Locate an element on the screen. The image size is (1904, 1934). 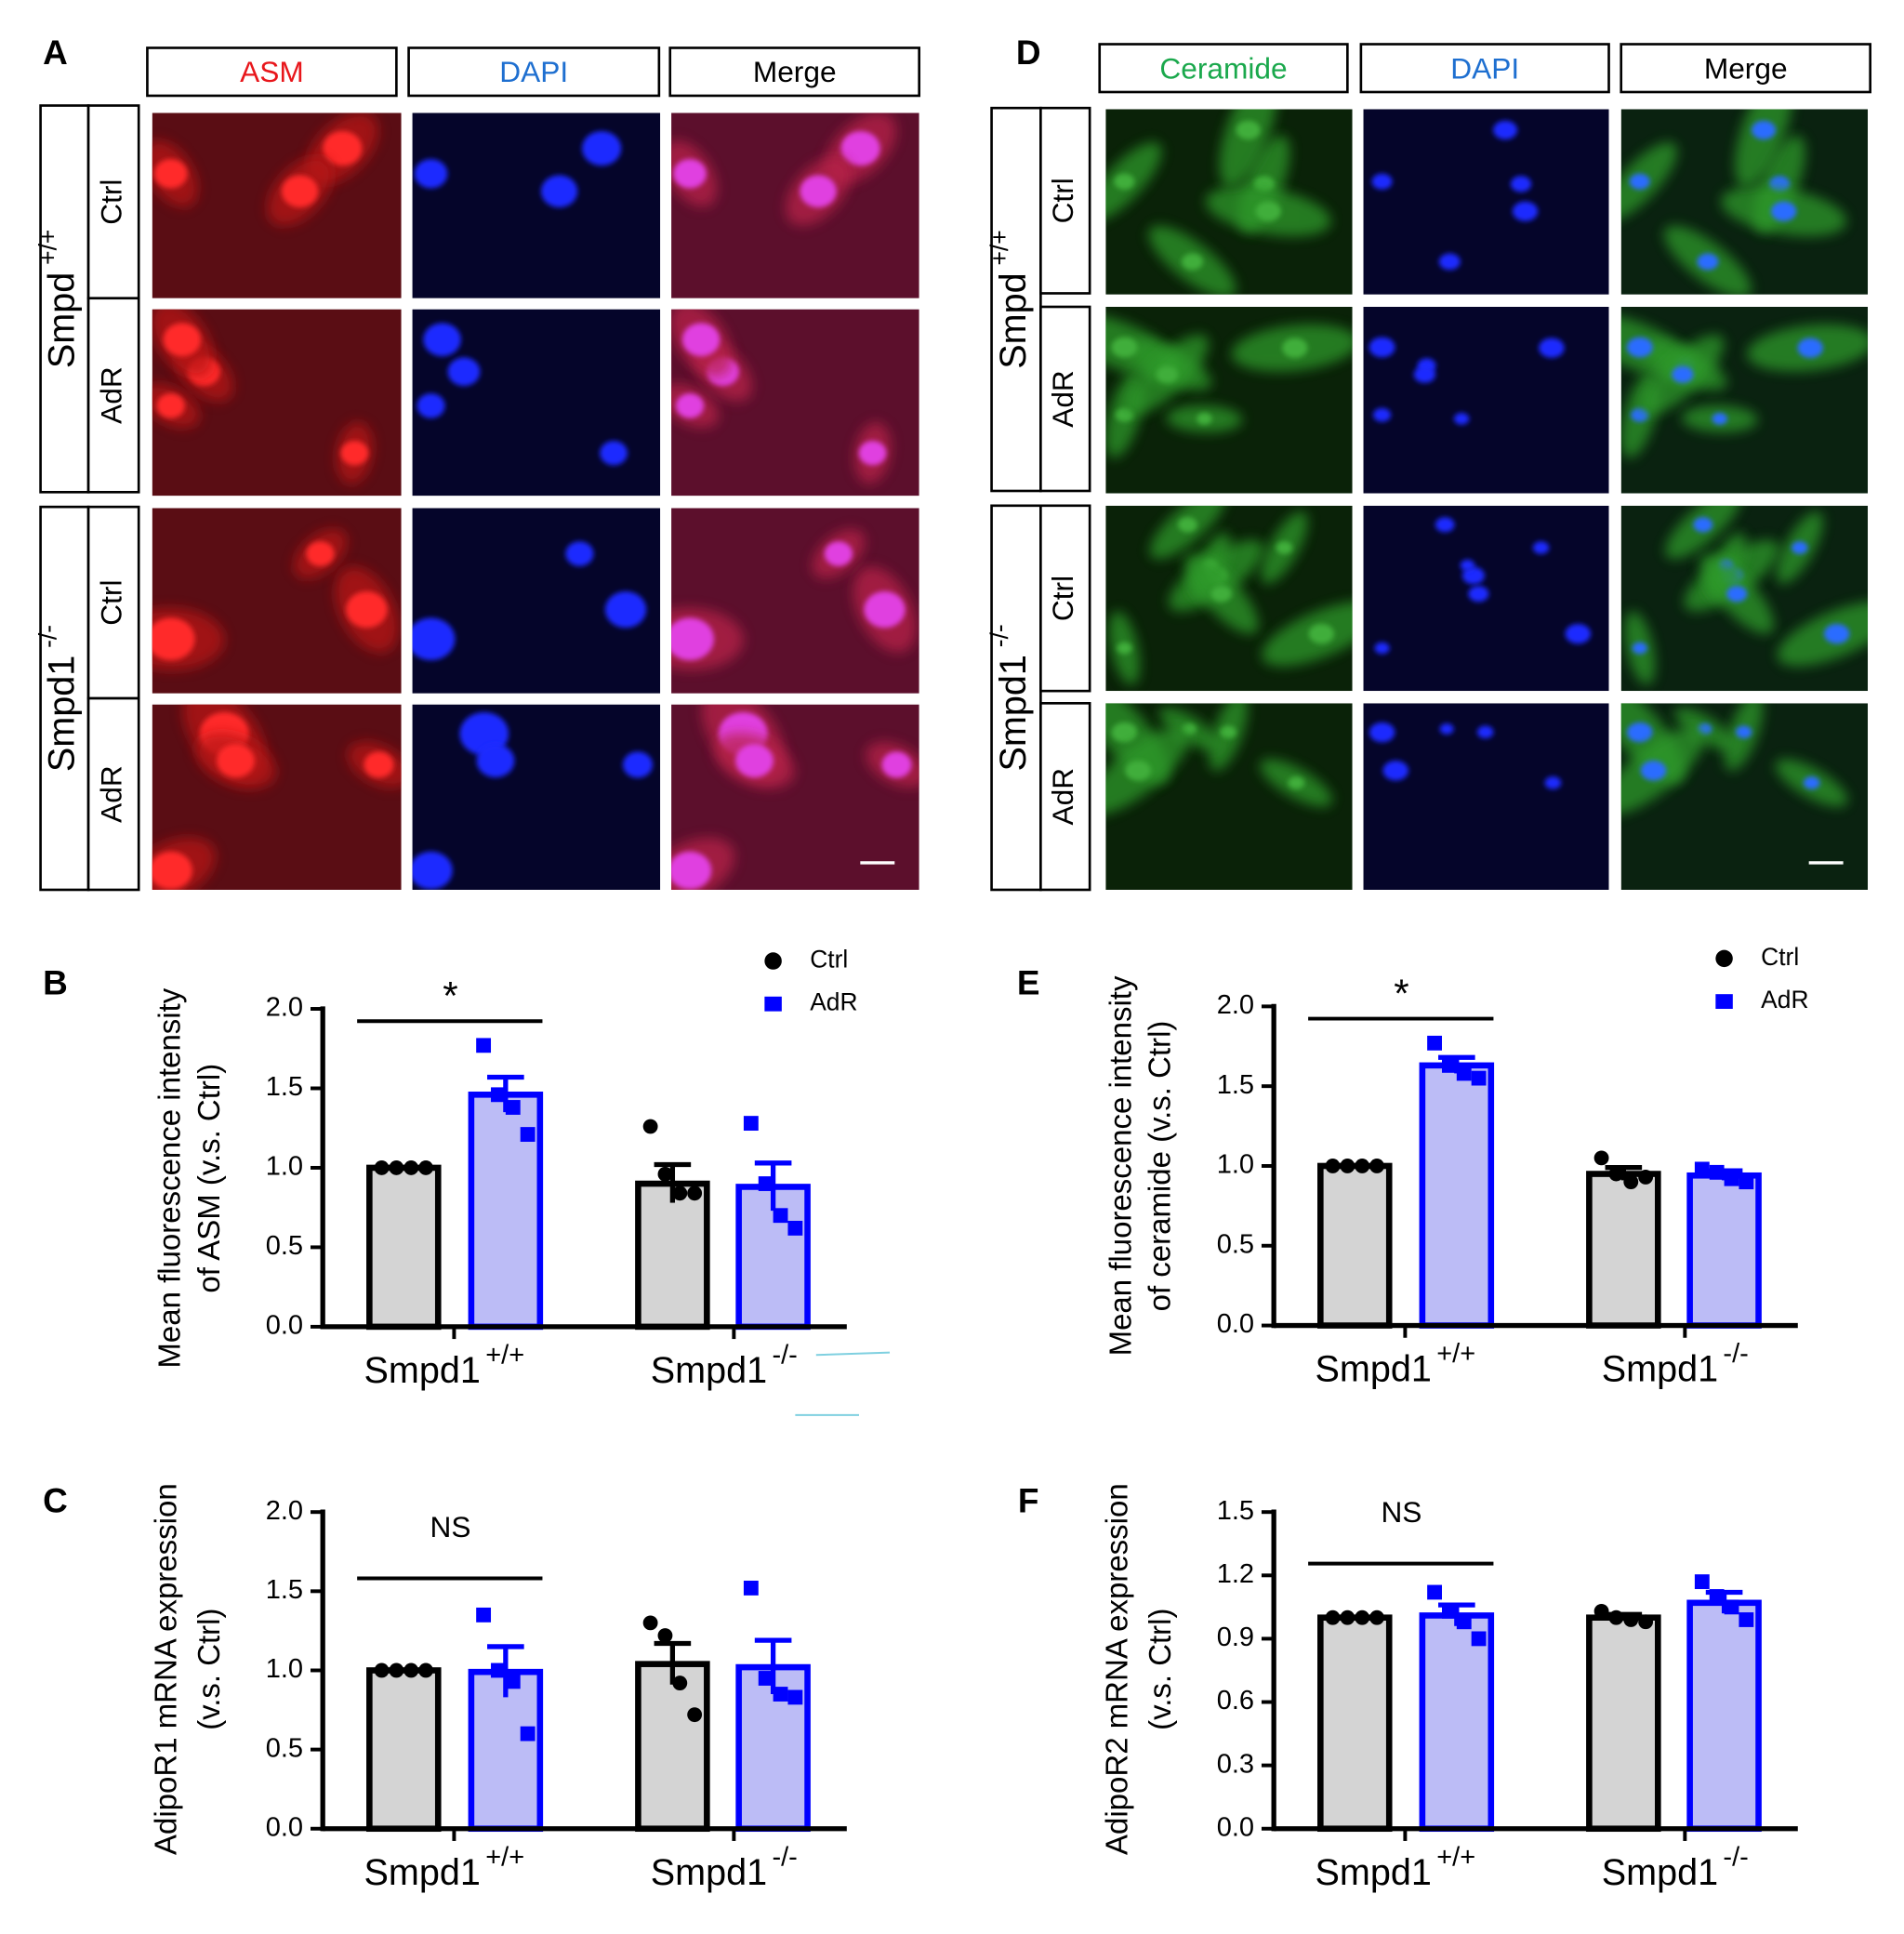
y-tick-label: 1.2 is located at coordinates (1235, 1574).